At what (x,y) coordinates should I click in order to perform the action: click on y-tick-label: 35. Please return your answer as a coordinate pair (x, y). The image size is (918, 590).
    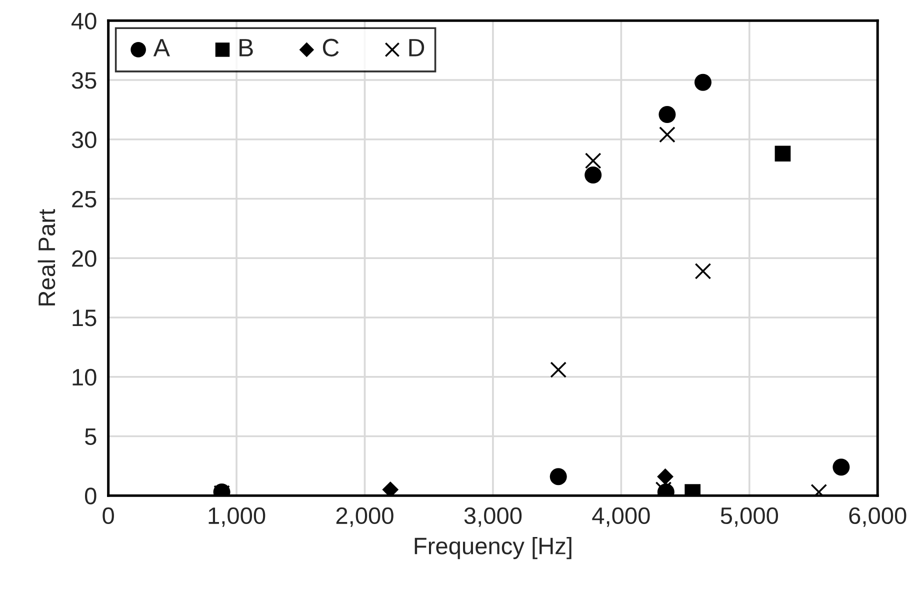
    Looking at the image, I should click on (84, 80).